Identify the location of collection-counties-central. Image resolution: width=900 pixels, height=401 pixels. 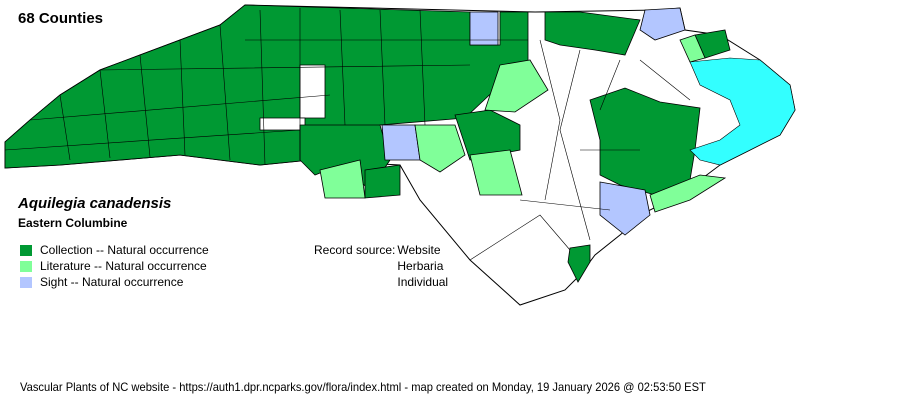
(487, 135).